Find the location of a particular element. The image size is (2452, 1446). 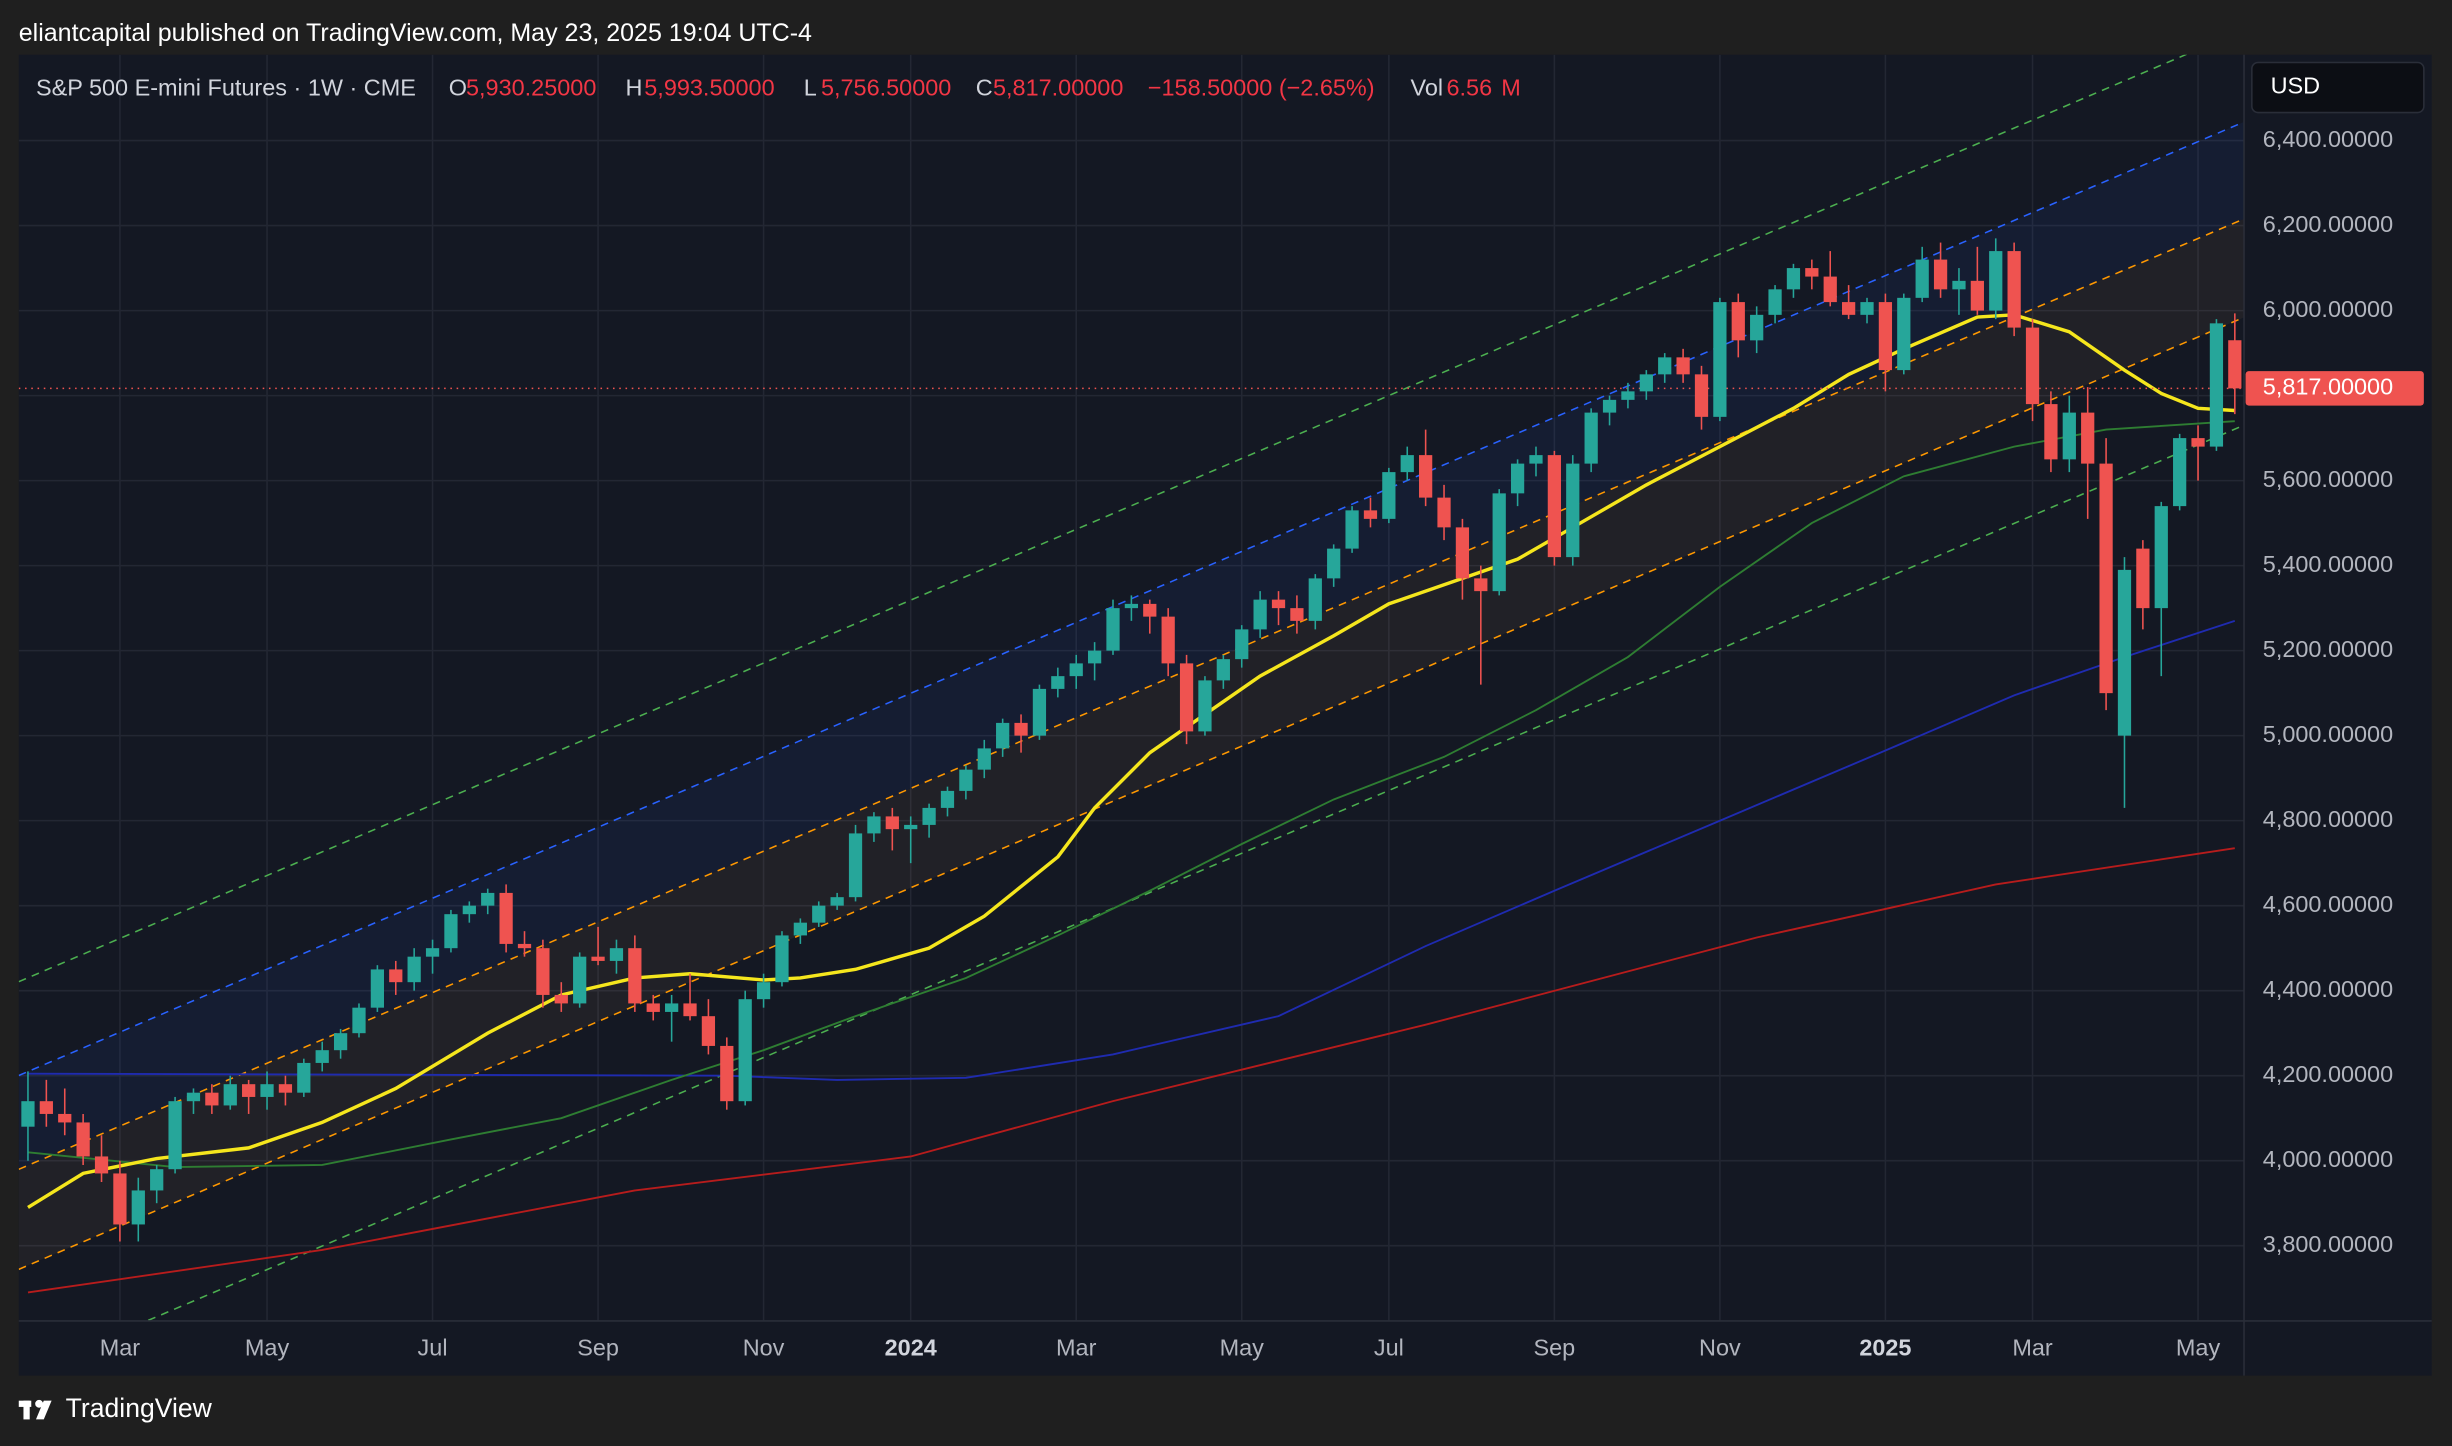

y-tick-label: 3,800.00000 is located at coordinates (2328, 1244).